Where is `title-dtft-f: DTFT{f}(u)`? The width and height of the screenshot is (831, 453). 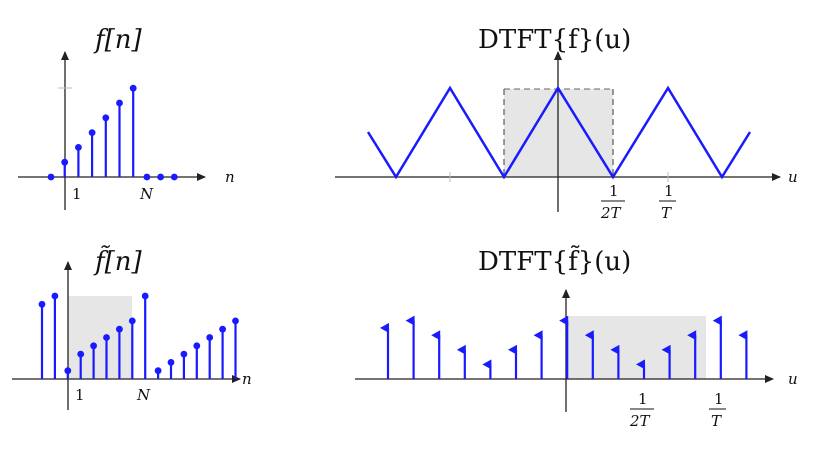
title-dtft-f: DTFT{f}(u) is located at coordinates (554, 40).